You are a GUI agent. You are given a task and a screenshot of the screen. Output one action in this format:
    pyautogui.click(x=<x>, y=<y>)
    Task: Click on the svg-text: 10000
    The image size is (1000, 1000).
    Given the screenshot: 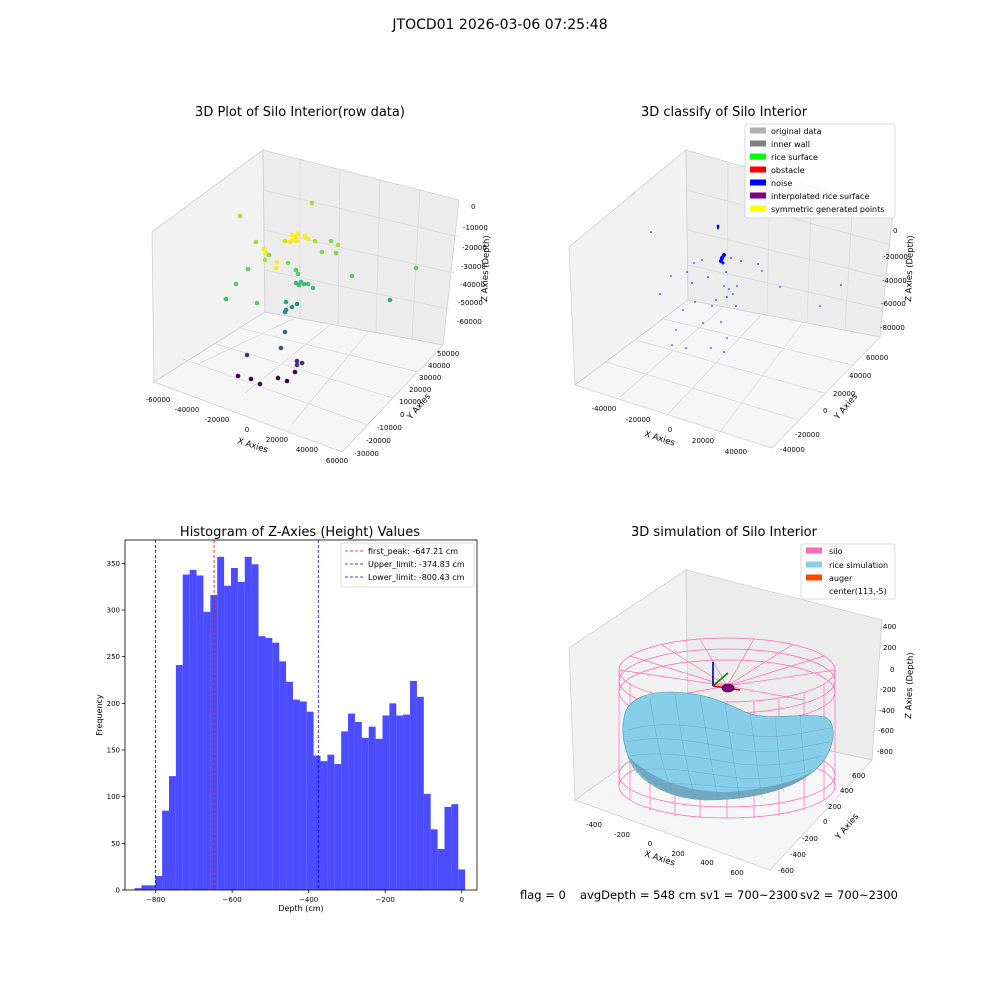 What is the action you would take?
    pyautogui.click(x=410, y=402)
    